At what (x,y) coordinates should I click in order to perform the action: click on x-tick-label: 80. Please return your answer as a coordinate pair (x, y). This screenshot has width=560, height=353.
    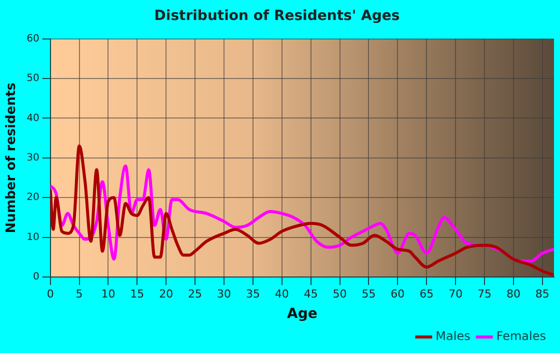
    Looking at the image, I should click on (513, 293).